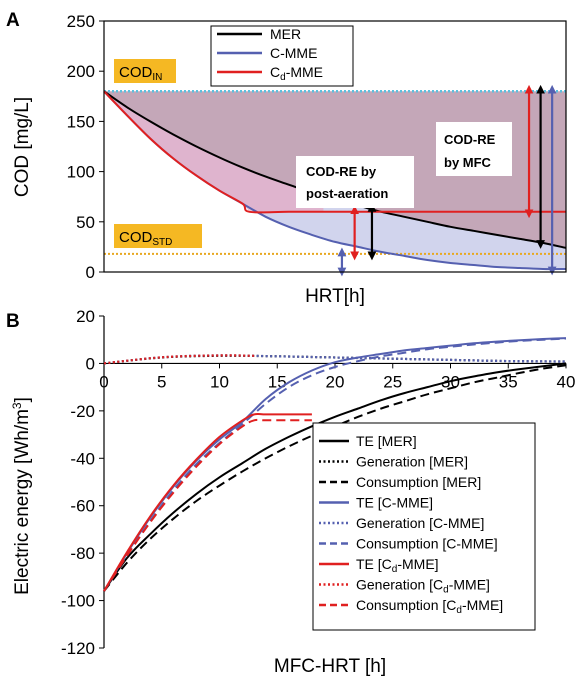  I want to click on annotation-post-aeration-line2: post-aeration, so click(347, 193).